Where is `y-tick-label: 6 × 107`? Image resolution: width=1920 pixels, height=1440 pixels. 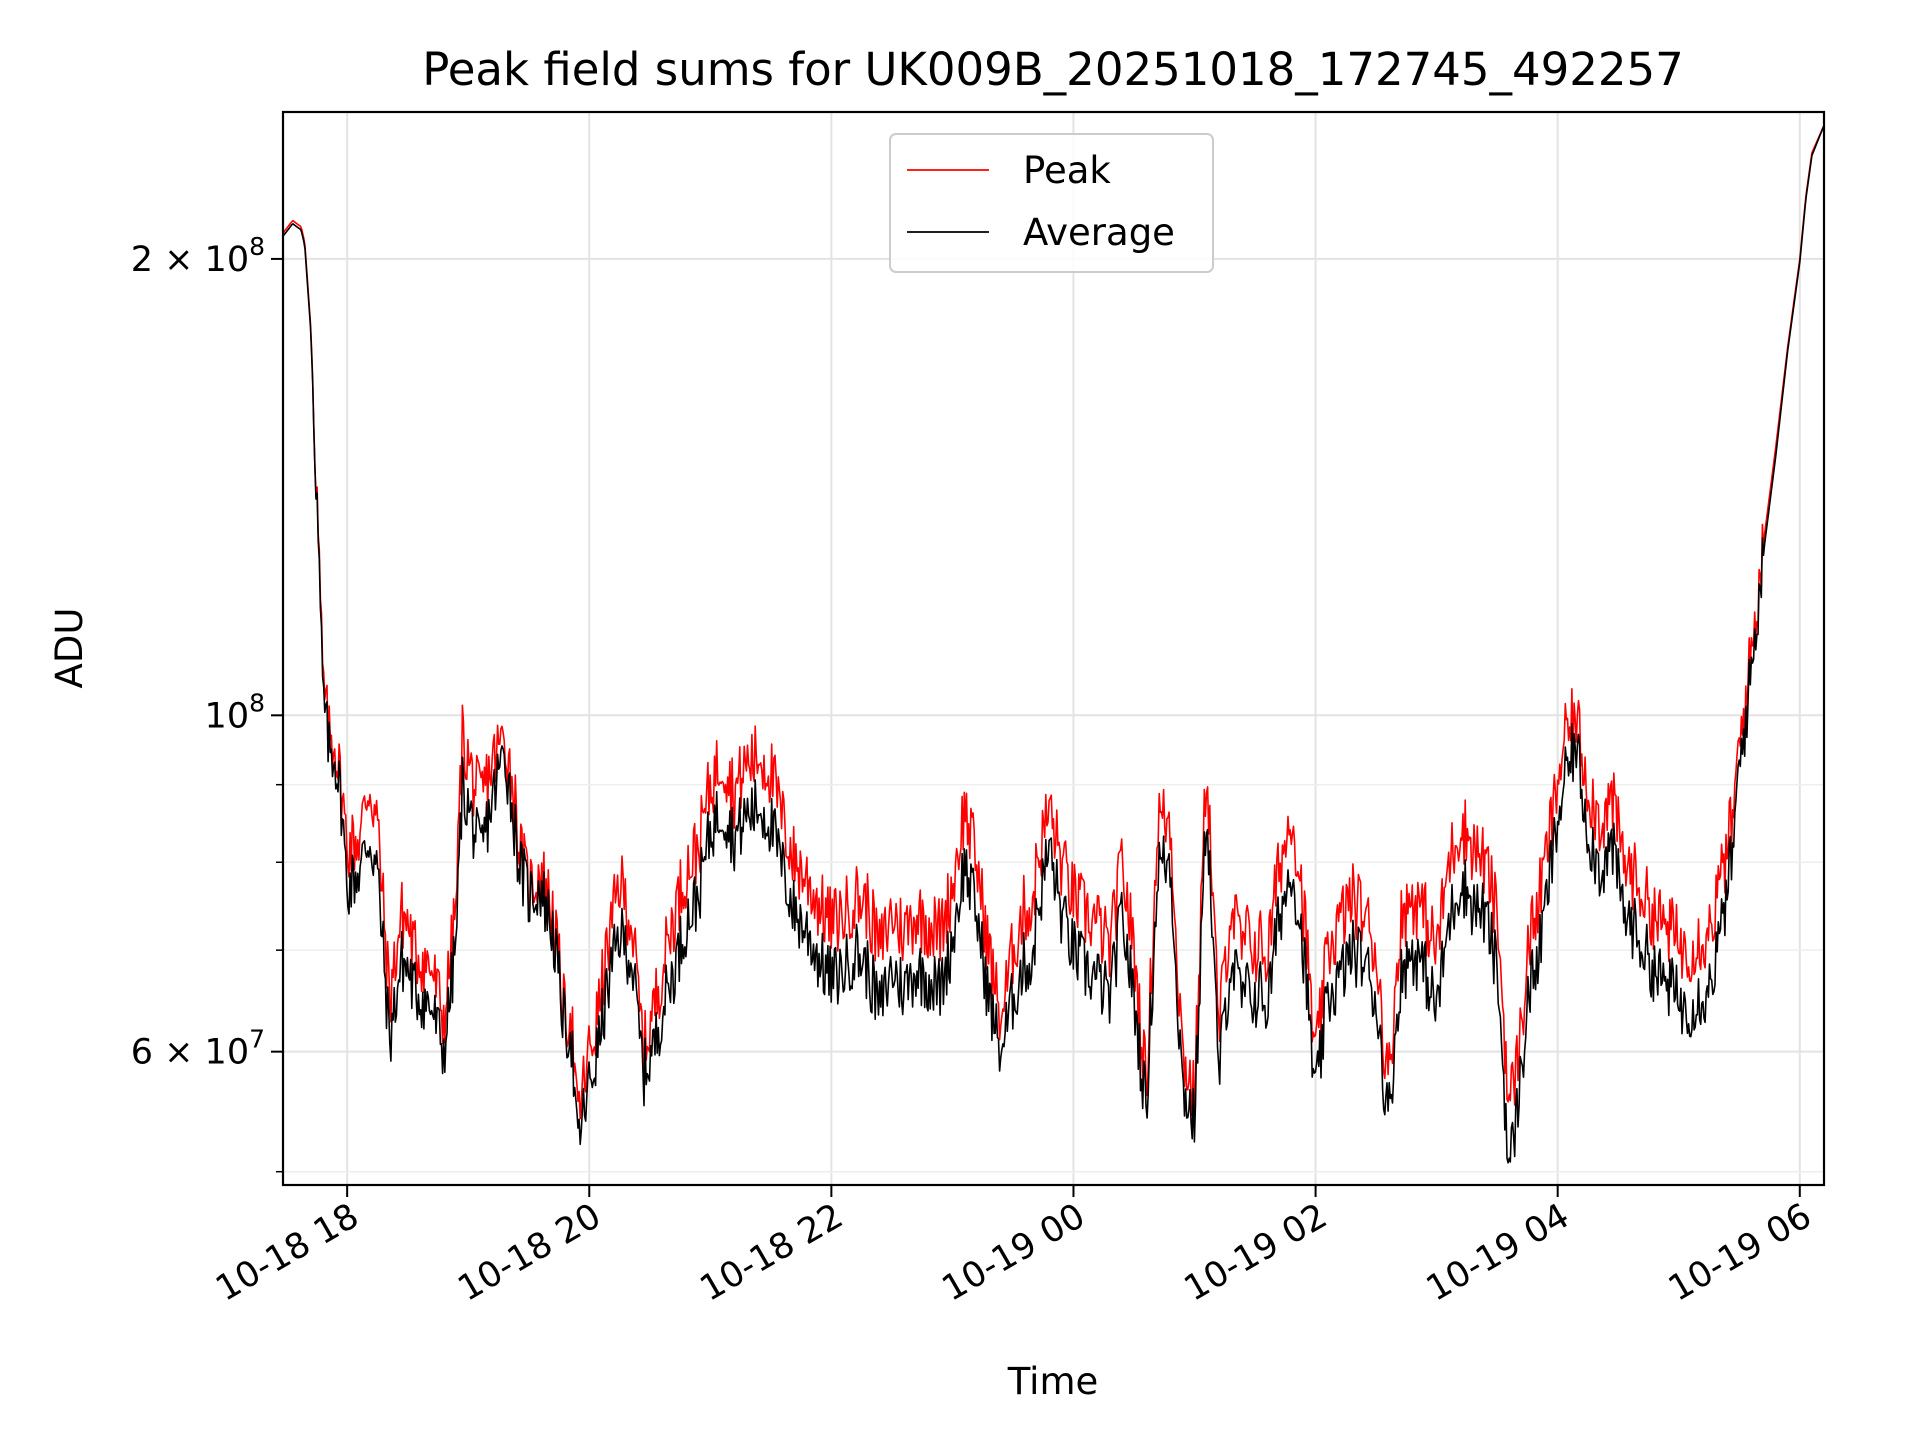
y-tick-label: 6 × 107 is located at coordinates (198, 1049).